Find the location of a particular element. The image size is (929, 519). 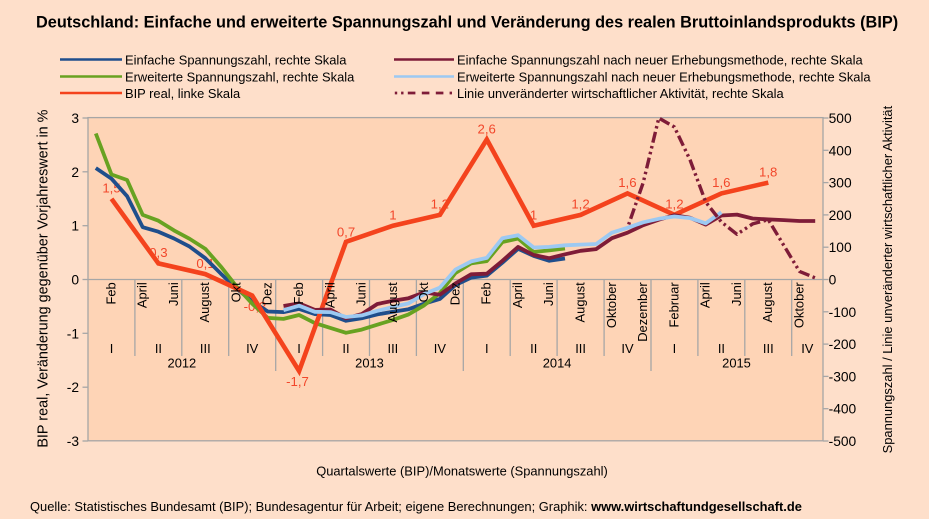

svg-text: 100 is located at coordinates (840, 247).